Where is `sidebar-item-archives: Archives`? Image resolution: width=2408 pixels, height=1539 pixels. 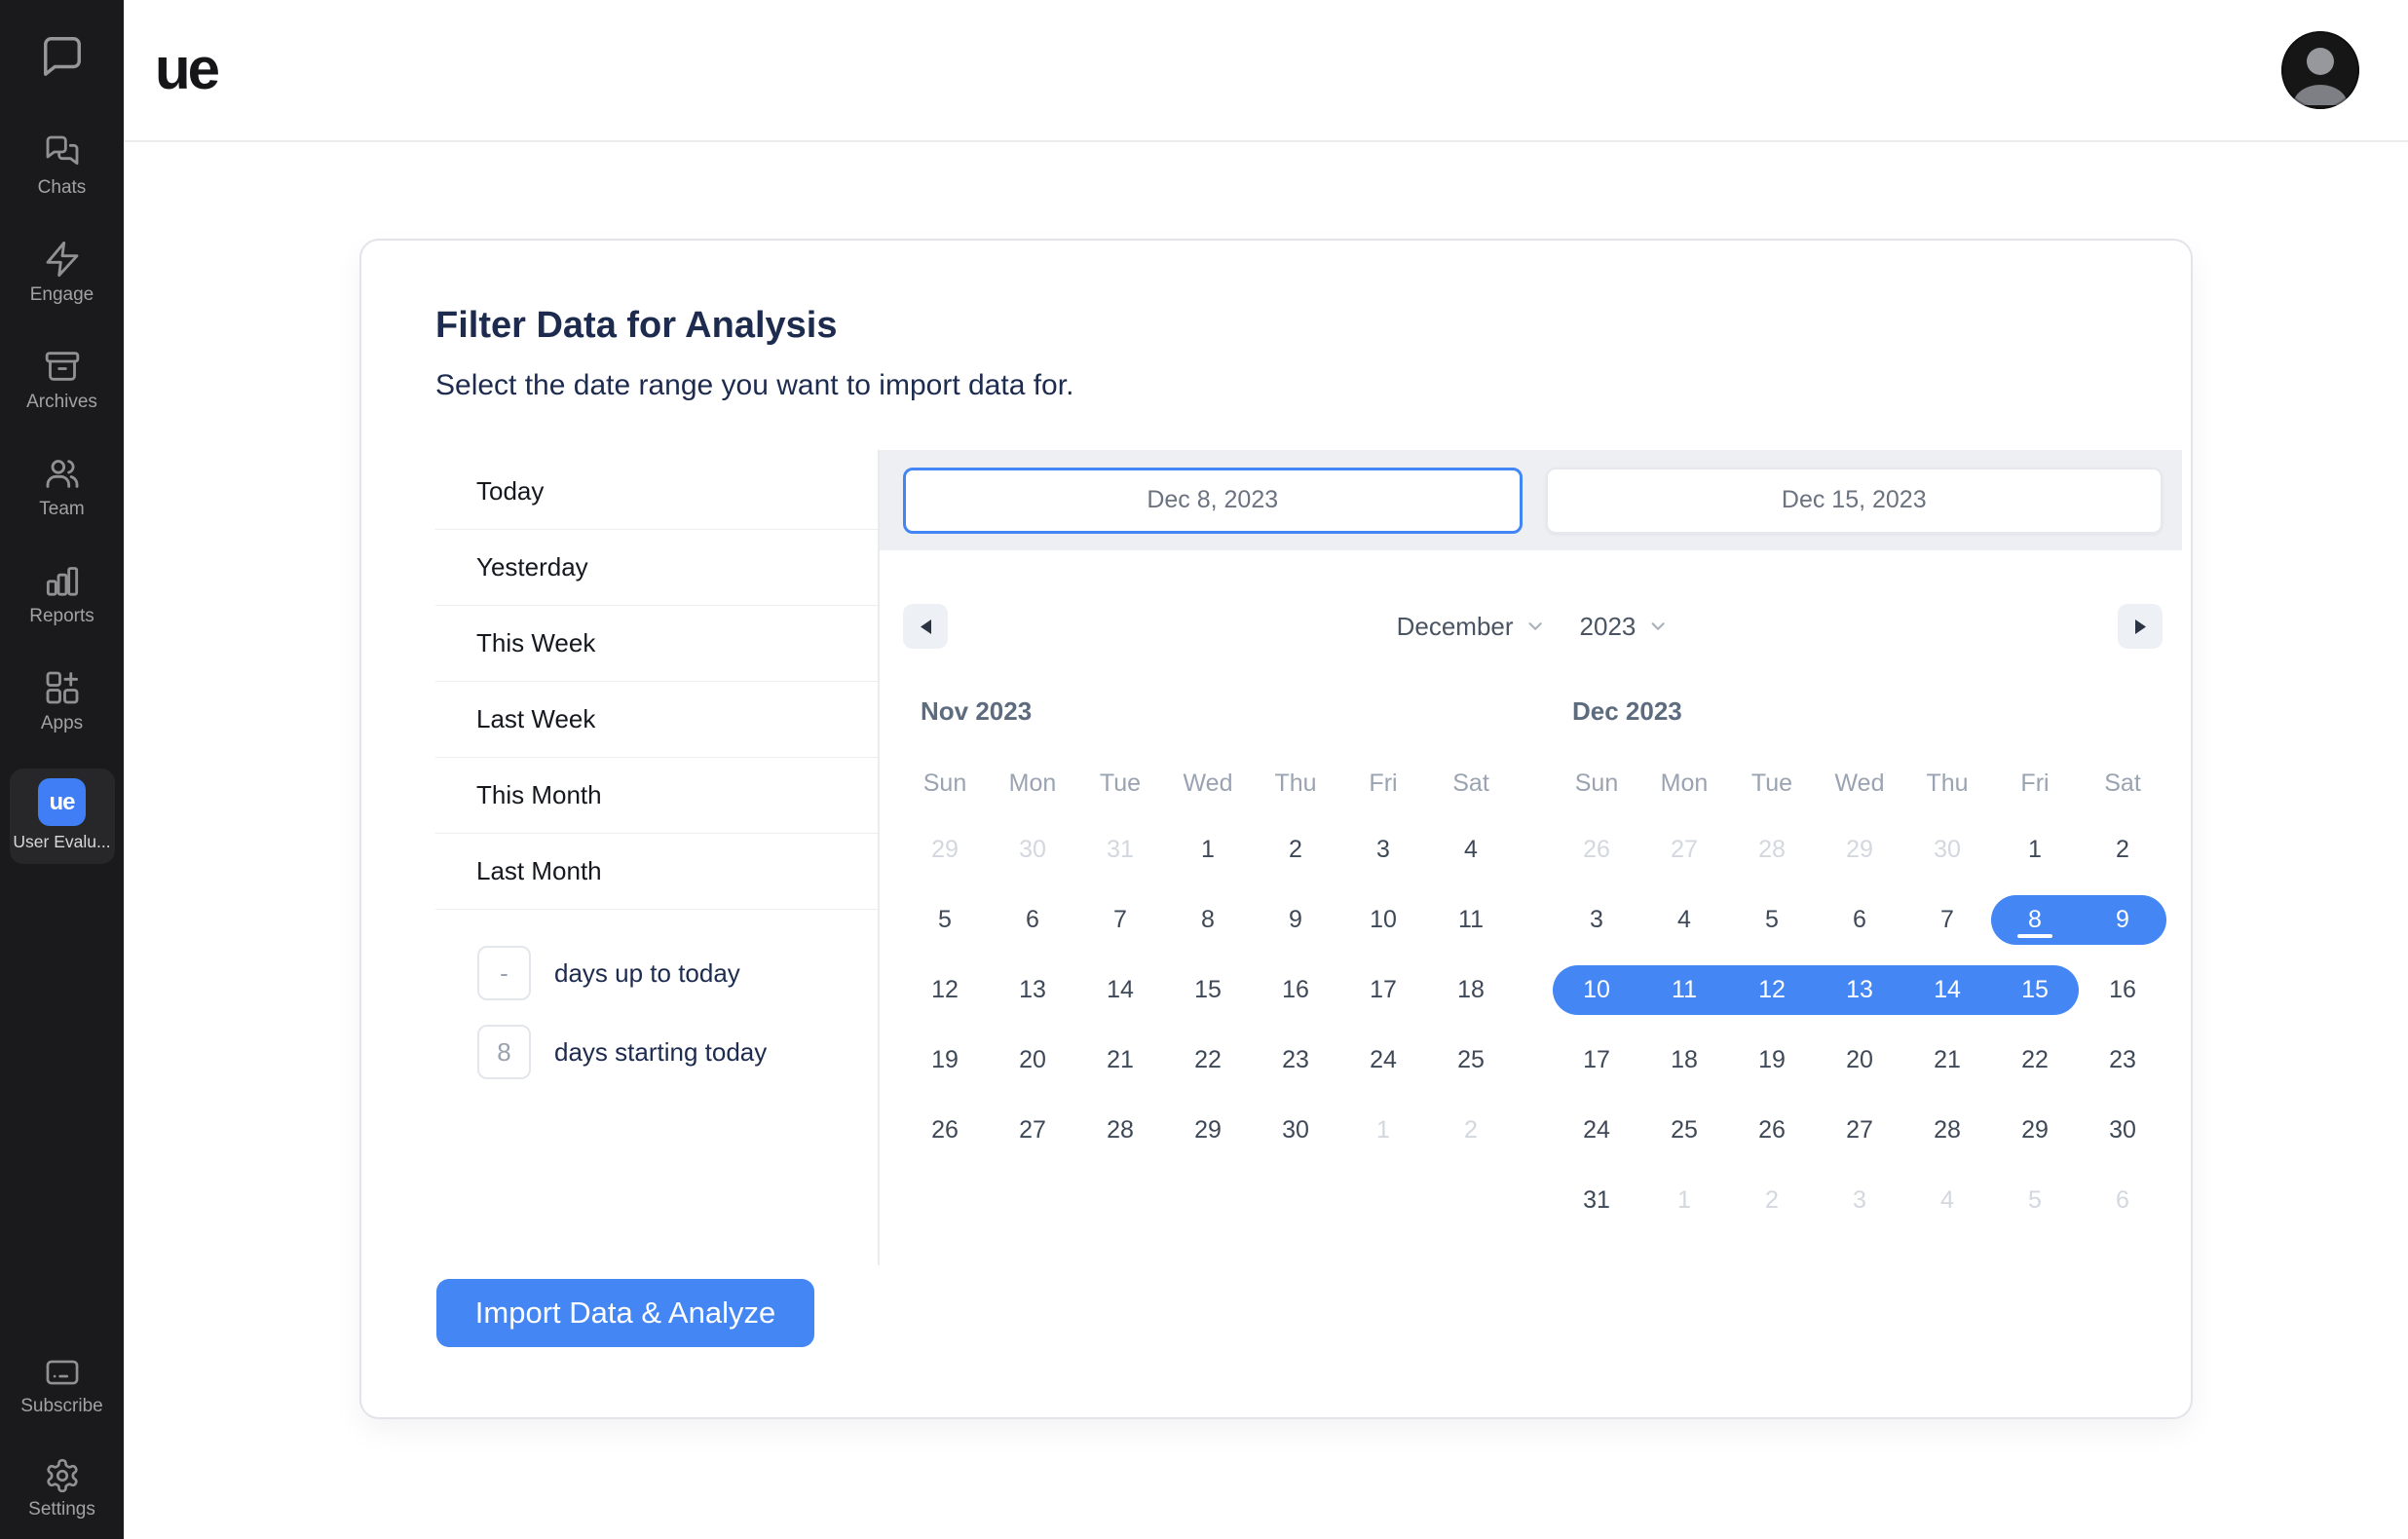 sidebar-item-archives: Archives is located at coordinates (62, 389).